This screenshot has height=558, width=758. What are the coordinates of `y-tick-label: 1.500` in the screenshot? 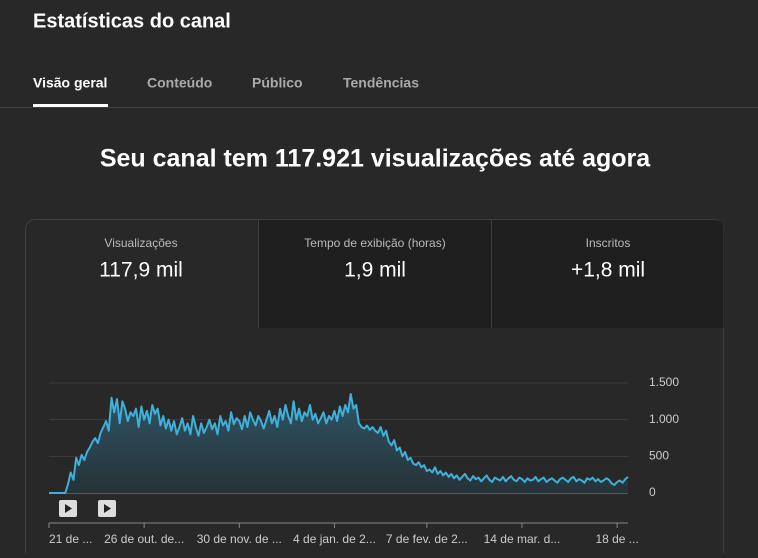 It's located at (664, 382).